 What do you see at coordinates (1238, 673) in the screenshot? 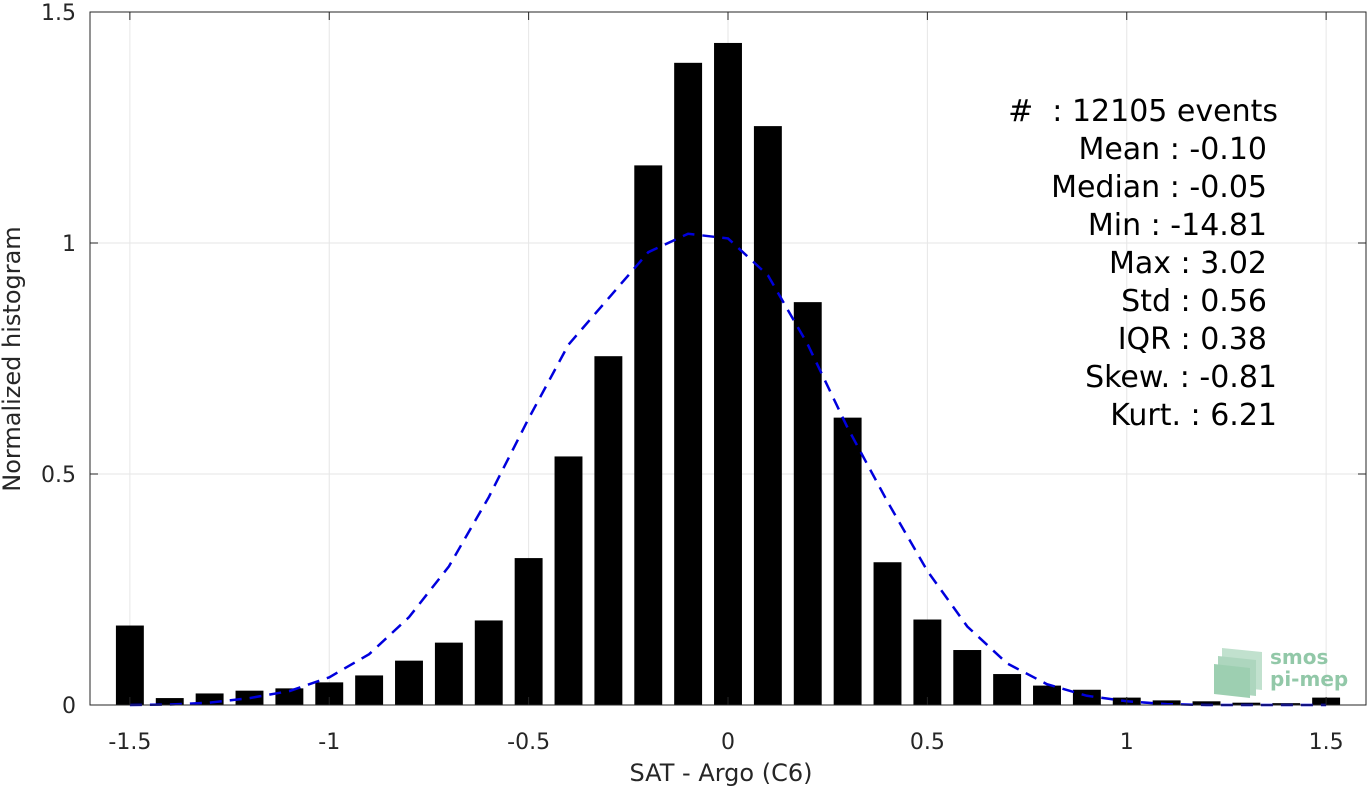
I see `logo-waves-icon` at bounding box center [1238, 673].